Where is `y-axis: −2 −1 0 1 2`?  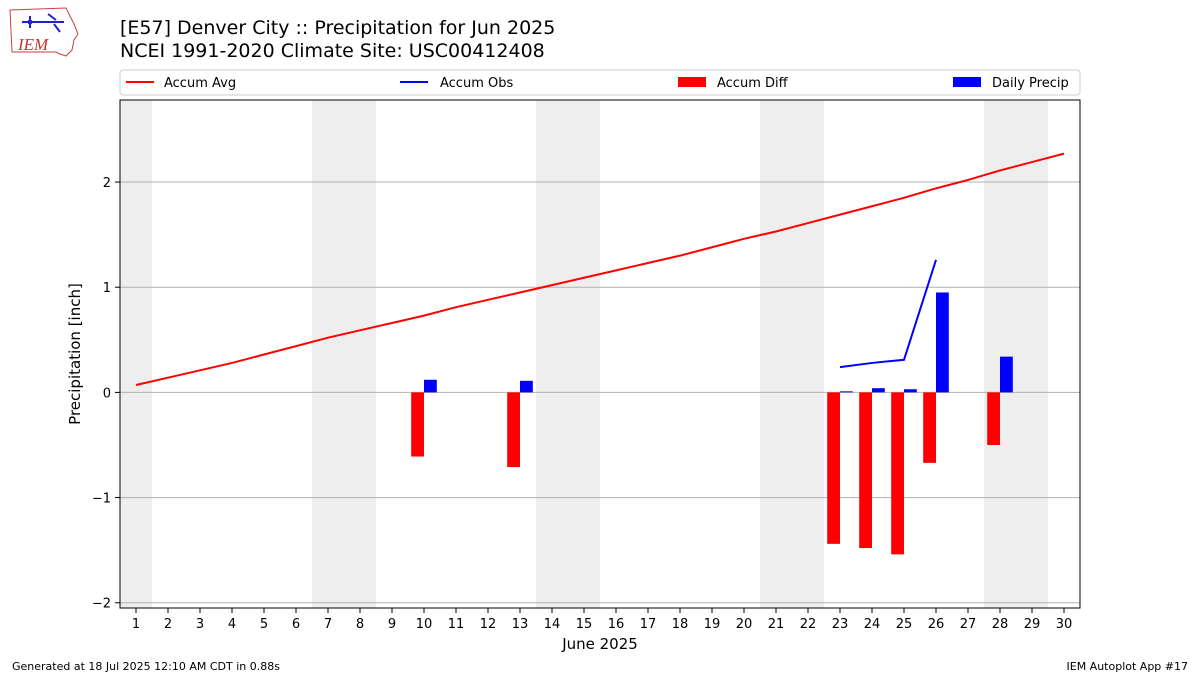
y-axis: −2 −1 0 1 2 is located at coordinates (106, 394).